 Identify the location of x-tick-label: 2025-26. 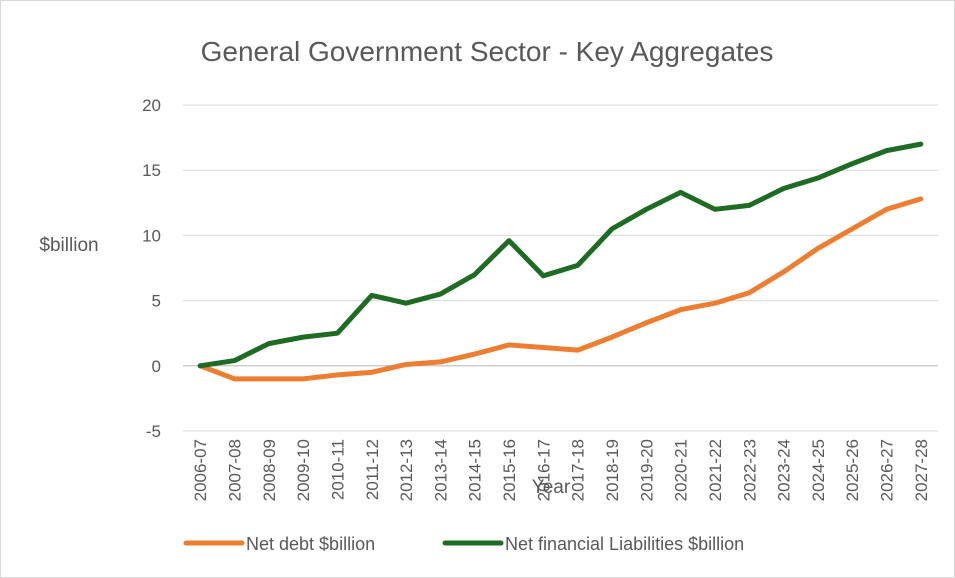
(852, 470).